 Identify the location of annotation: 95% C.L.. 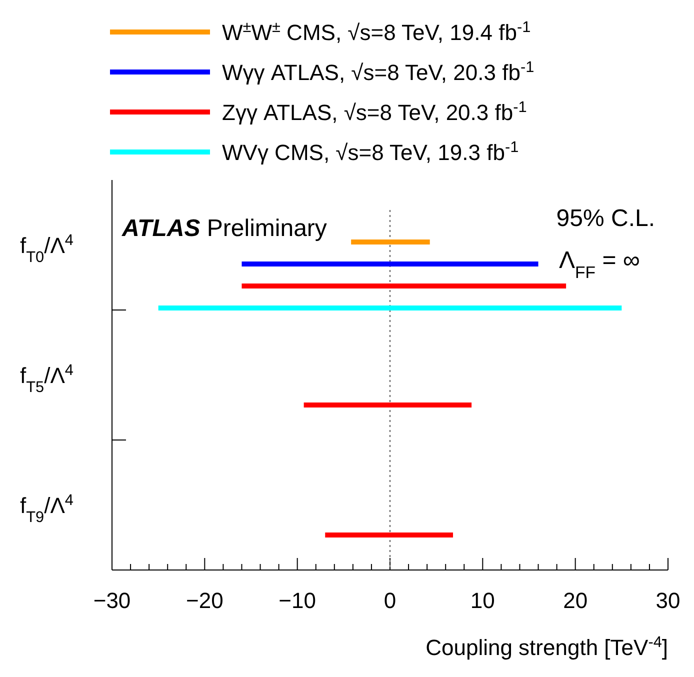
(605, 218).